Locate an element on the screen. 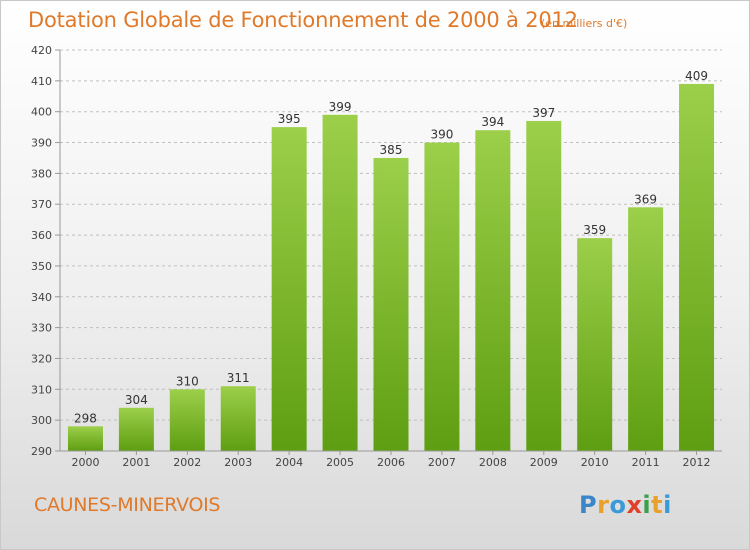 The image size is (750, 550). x-tick-label: 2006 is located at coordinates (391, 462).